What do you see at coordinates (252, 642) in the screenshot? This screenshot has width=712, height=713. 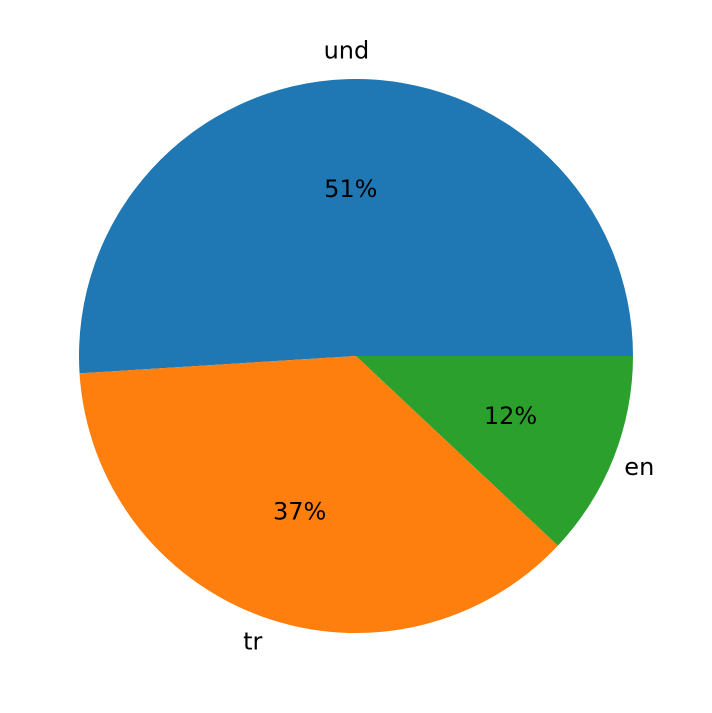 I see `category-label: tr` at bounding box center [252, 642].